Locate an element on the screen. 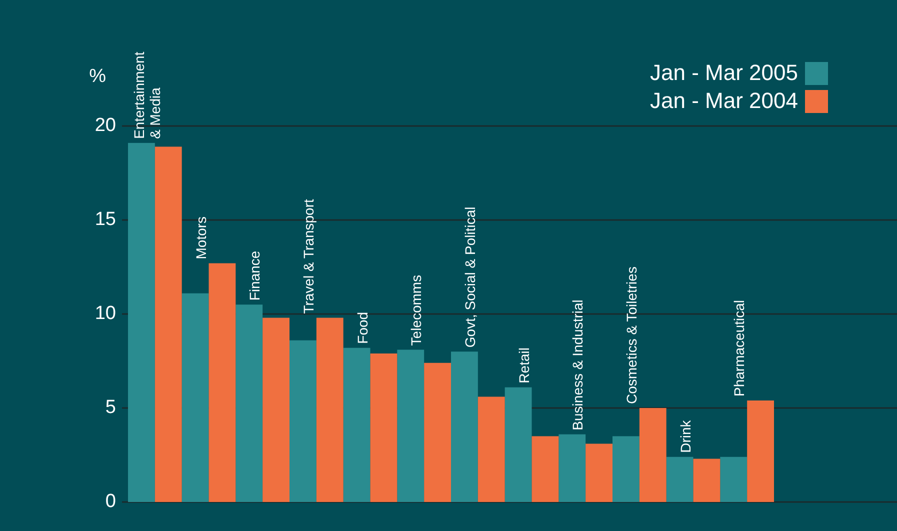 This screenshot has width=897, height=531. y-tick-label: 0 is located at coordinates (110, 501).